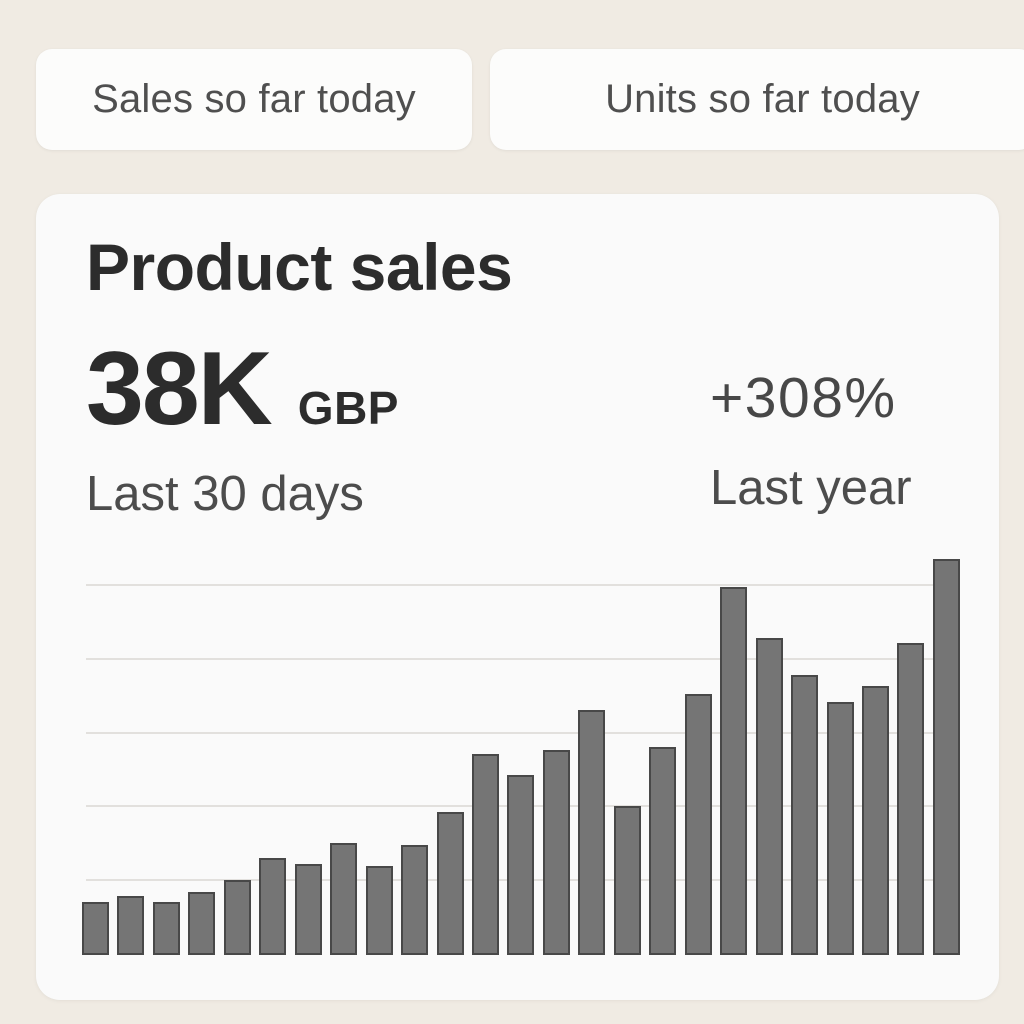 Image resolution: width=1024 pixels, height=1024 pixels. What do you see at coordinates (299, 267) in the screenshot?
I see `card-title: Product sales` at bounding box center [299, 267].